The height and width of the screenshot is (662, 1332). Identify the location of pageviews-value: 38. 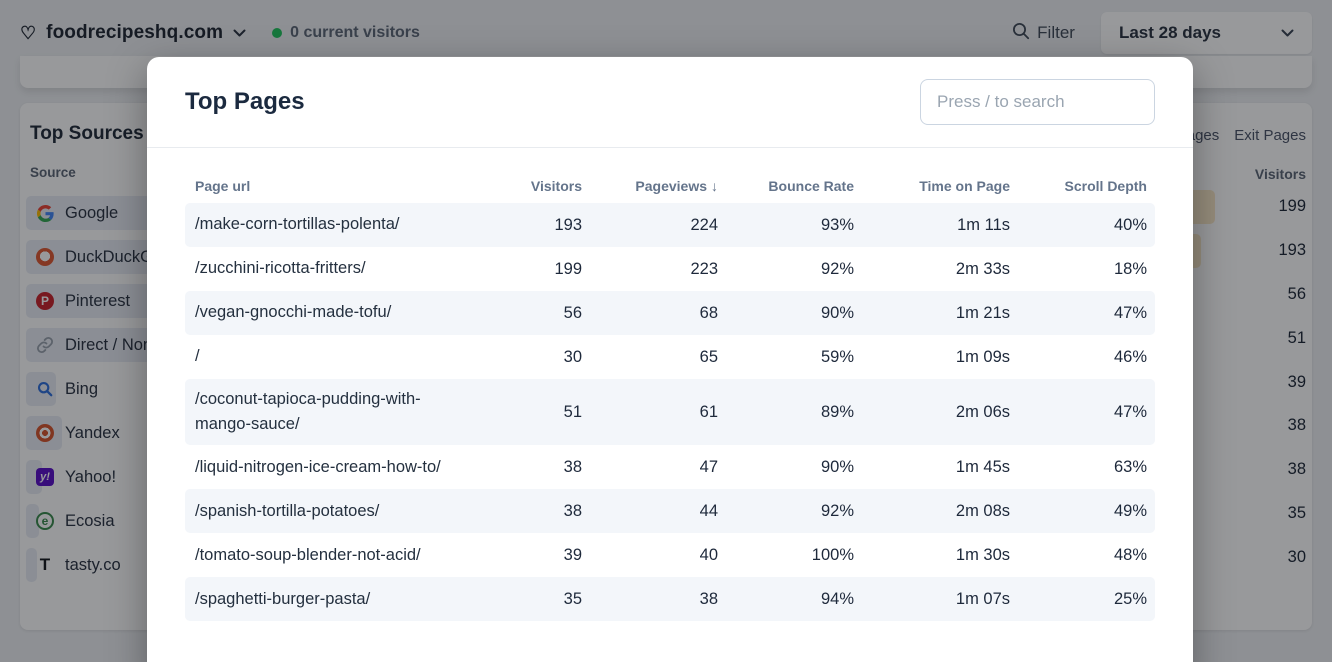
(708, 598).